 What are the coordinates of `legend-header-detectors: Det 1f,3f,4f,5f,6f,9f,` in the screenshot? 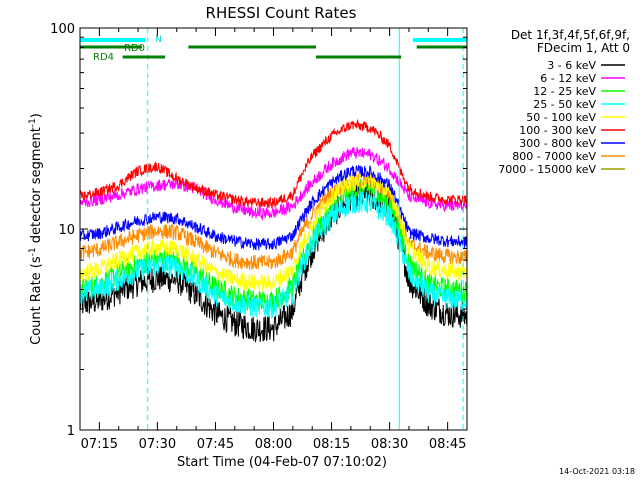 It's located at (570, 35).